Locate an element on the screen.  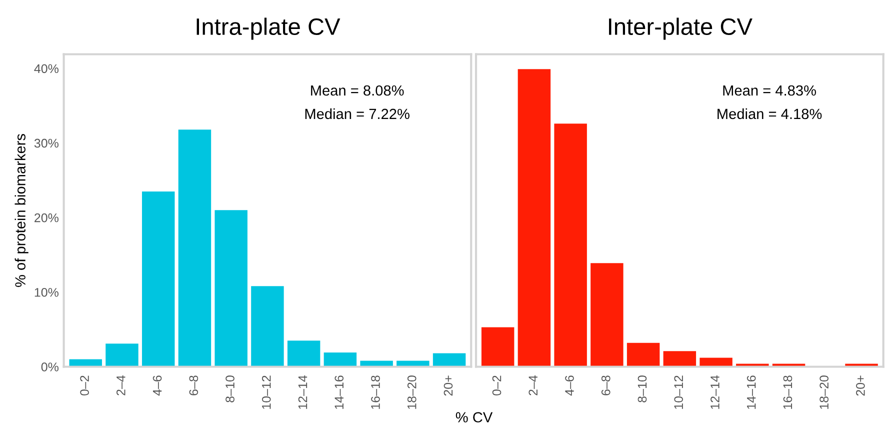
annotation: Mean = 8.08% is located at coordinates (357, 90).